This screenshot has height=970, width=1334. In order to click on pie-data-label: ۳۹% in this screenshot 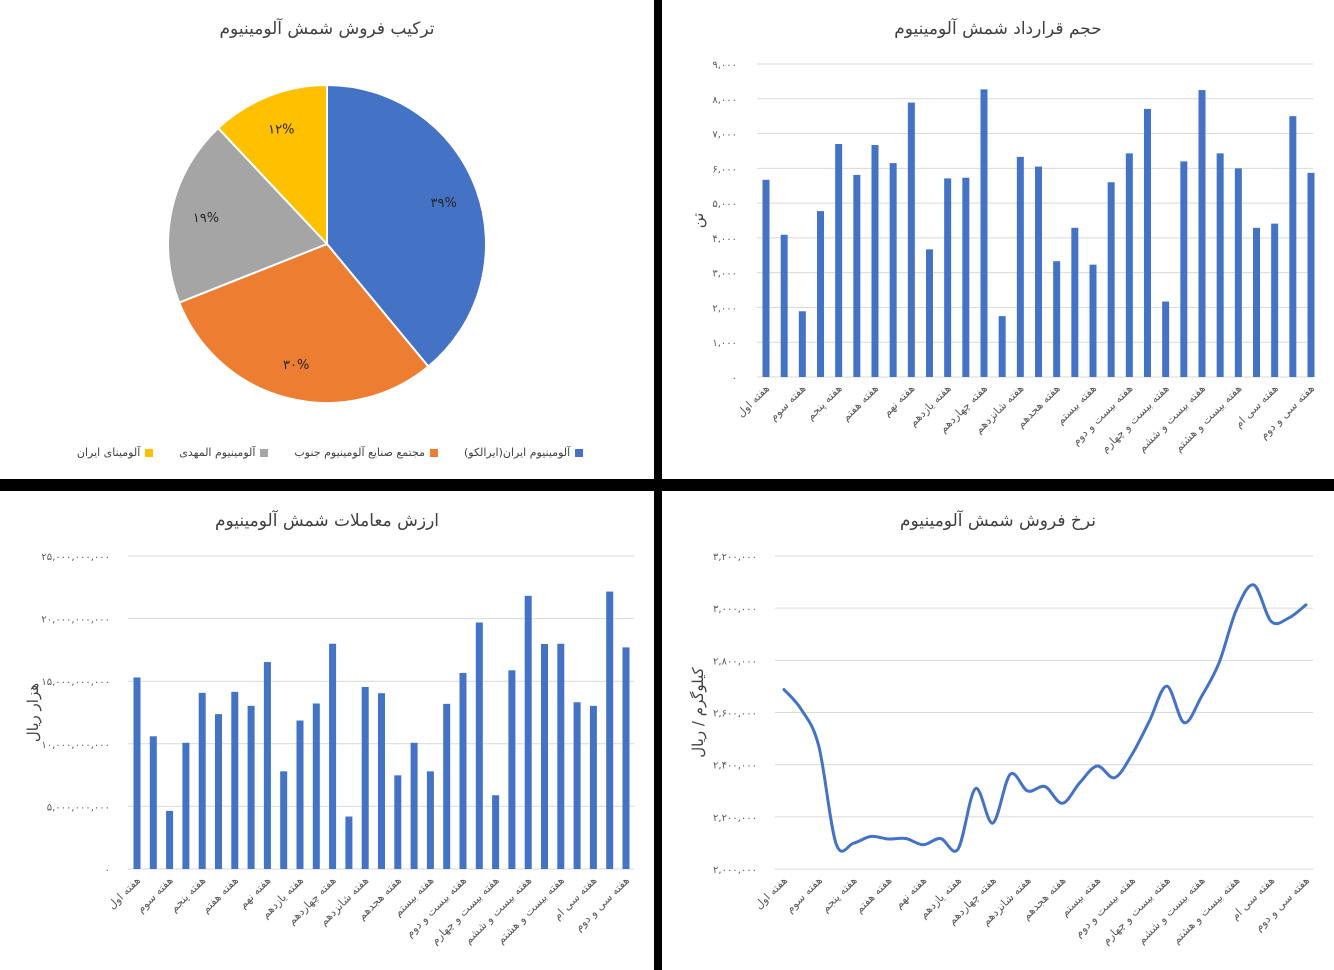, I will do `click(444, 203)`.